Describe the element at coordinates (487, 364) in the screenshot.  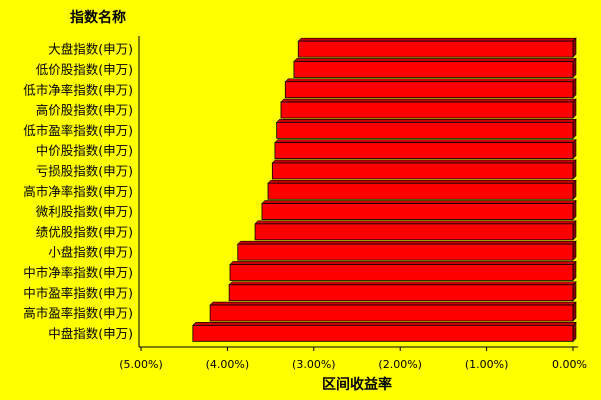
I see `x-tick-label: (1.00%)` at that location.